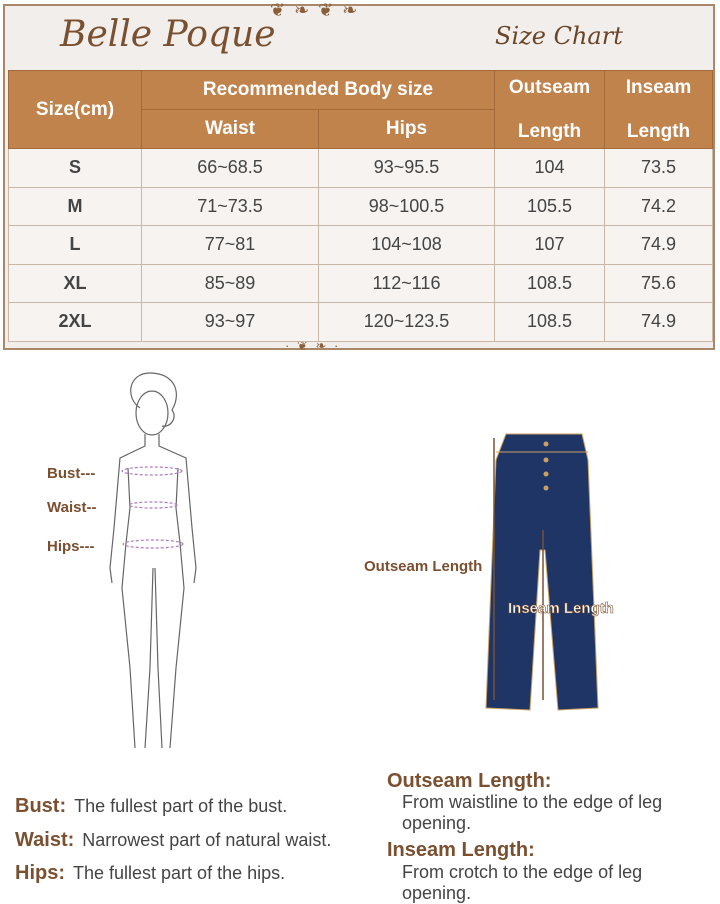 This screenshot has width=720, height=904. Describe the element at coordinates (230, 245) in the screenshot. I see `waist-cell: 77~81` at that location.